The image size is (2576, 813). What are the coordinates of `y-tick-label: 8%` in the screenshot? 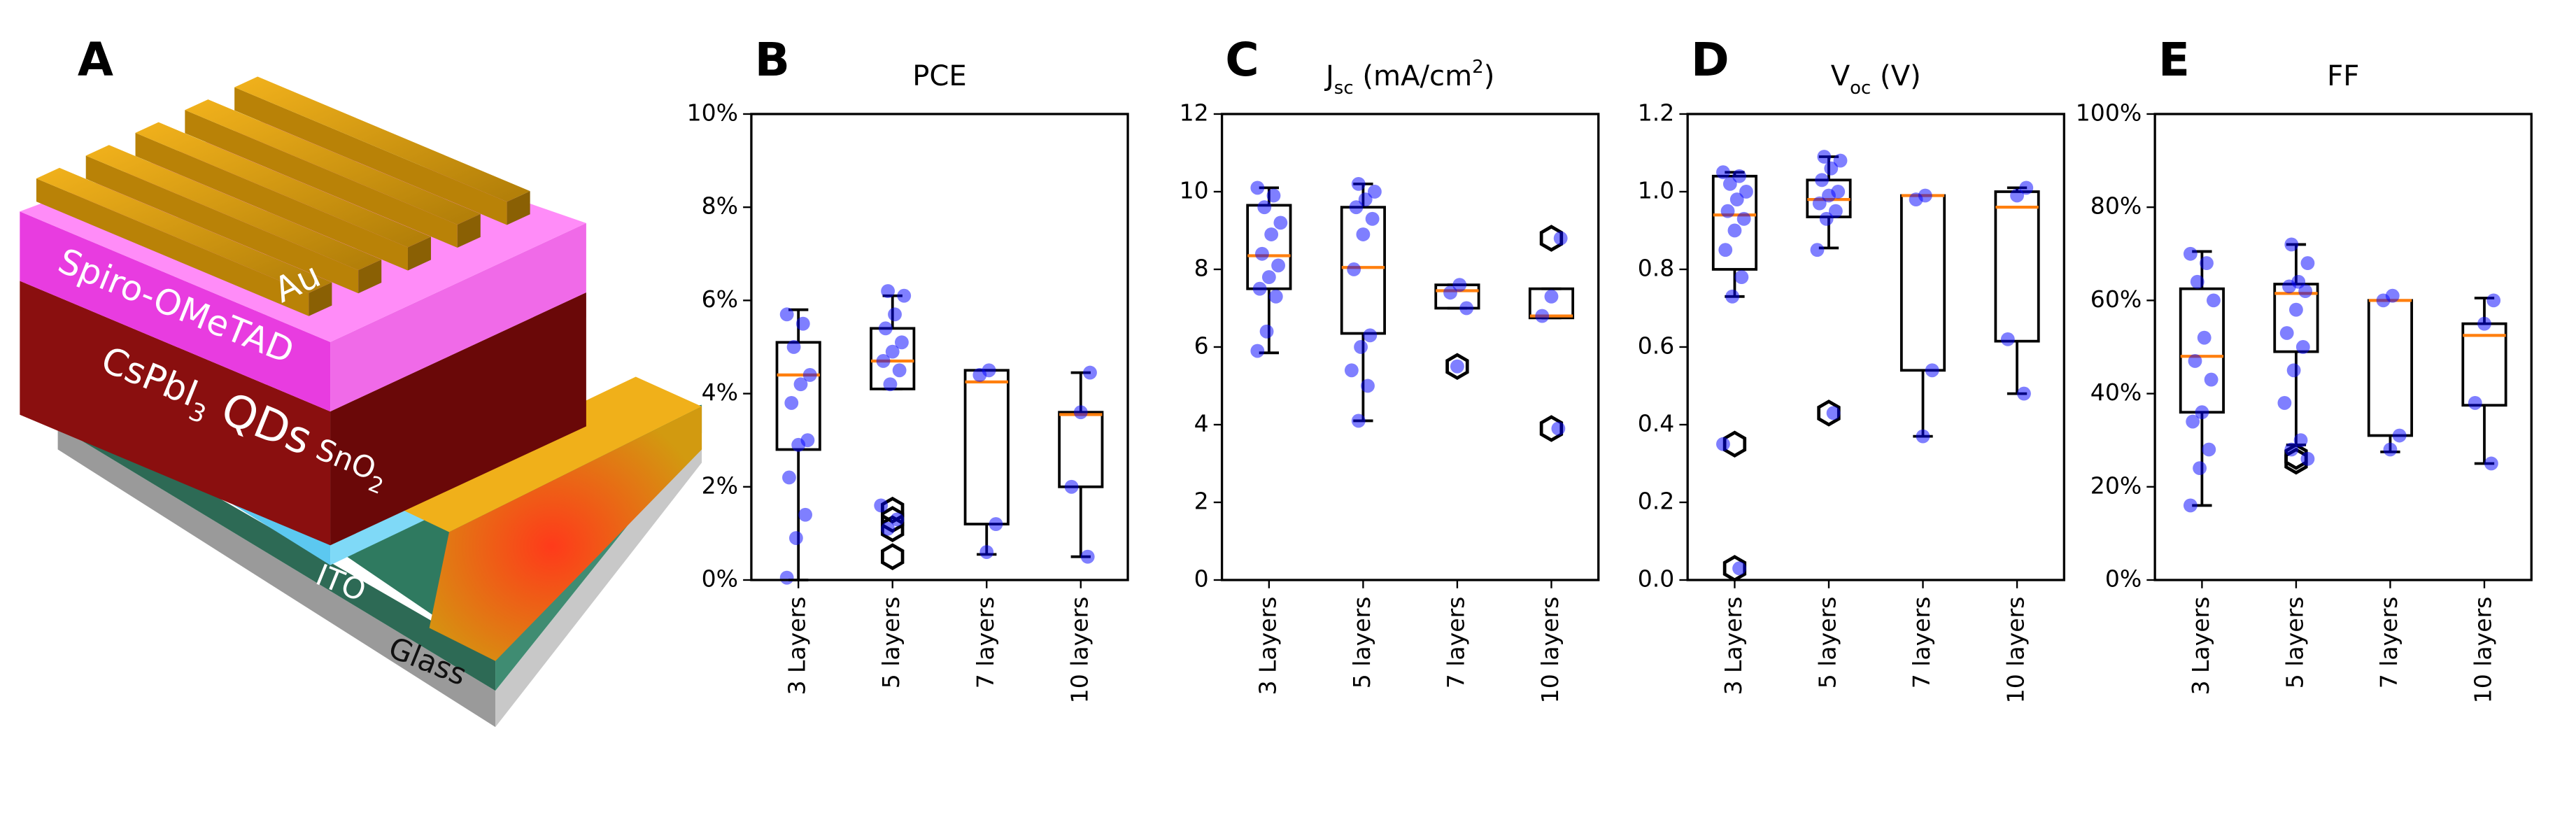 It's located at (720, 206).